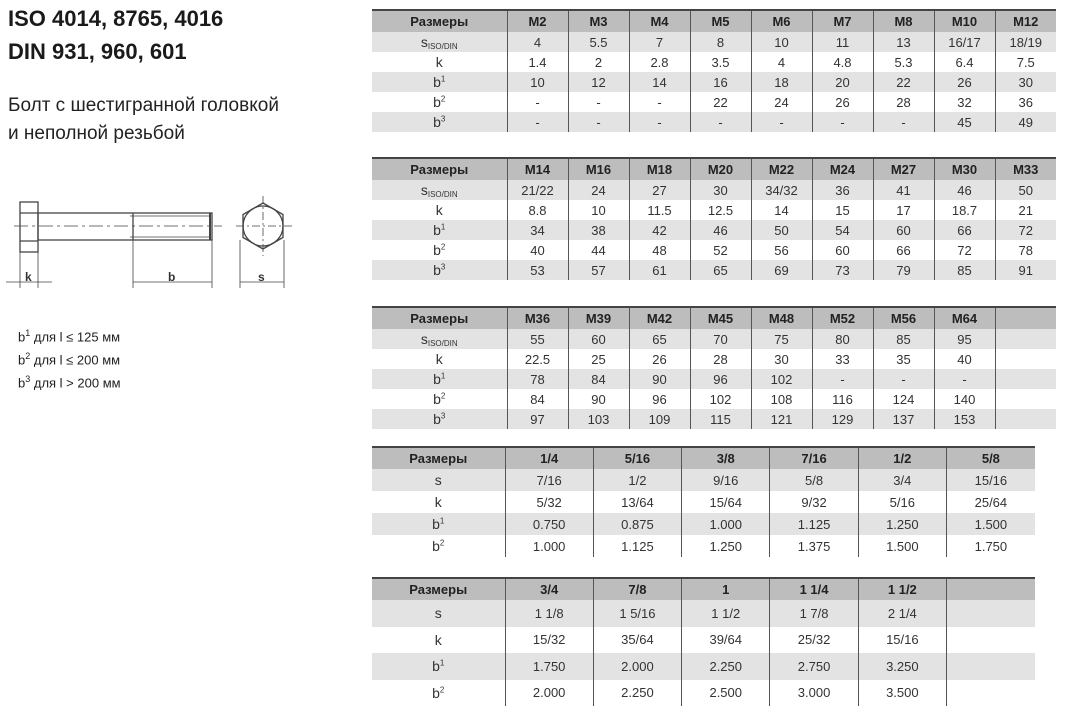 The height and width of the screenshot is (720, 1067). I want to click on table-cell: 3.250, so click(902, 666).